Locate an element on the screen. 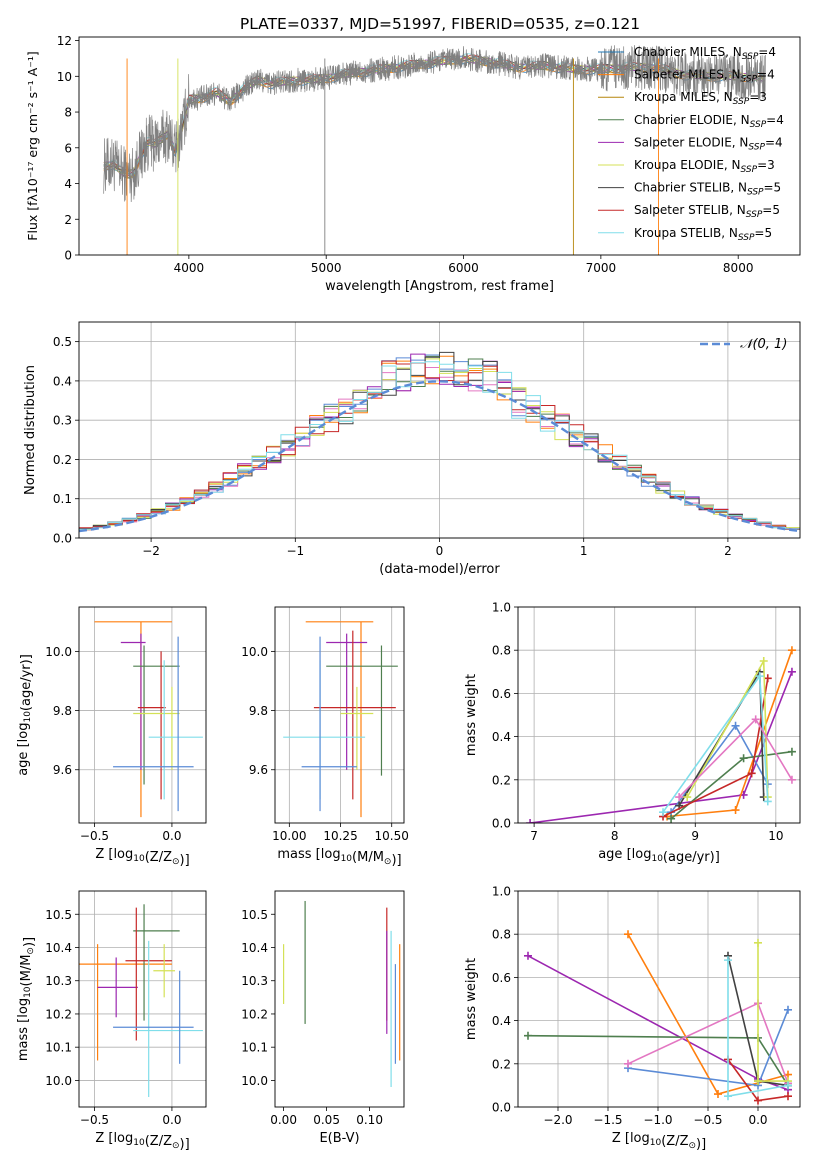 Image resolution: width=819 pixels, height=1170 pixels. legend-label: Chabrier MILES, N is located at coordinates (688, 52).